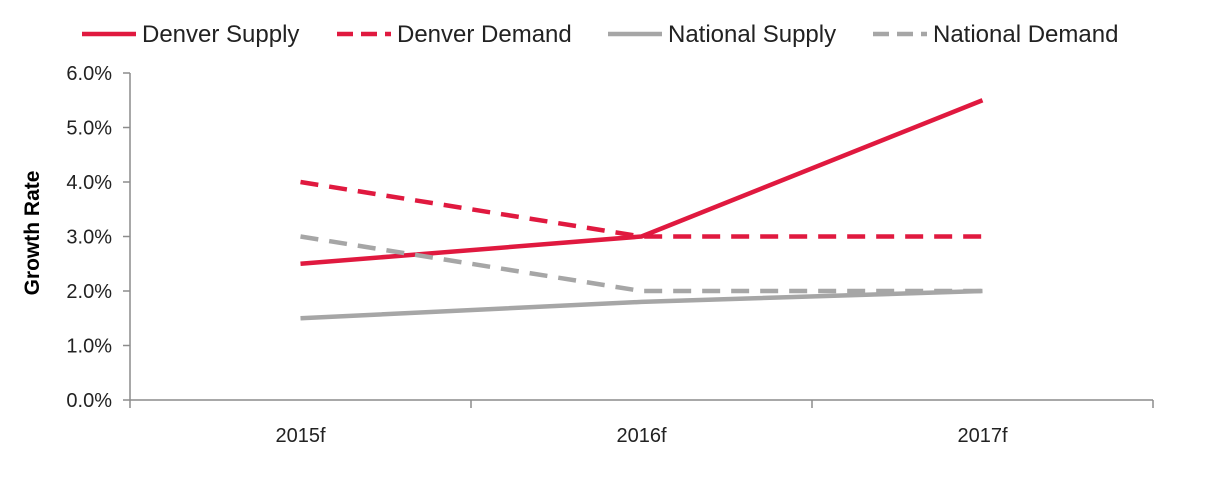 The image size is (1208, 483). What do you see at coordinates (89, 238) in the screenshot?
I see `y-tick-label: 3.0%` at bounding box center [89, 238].